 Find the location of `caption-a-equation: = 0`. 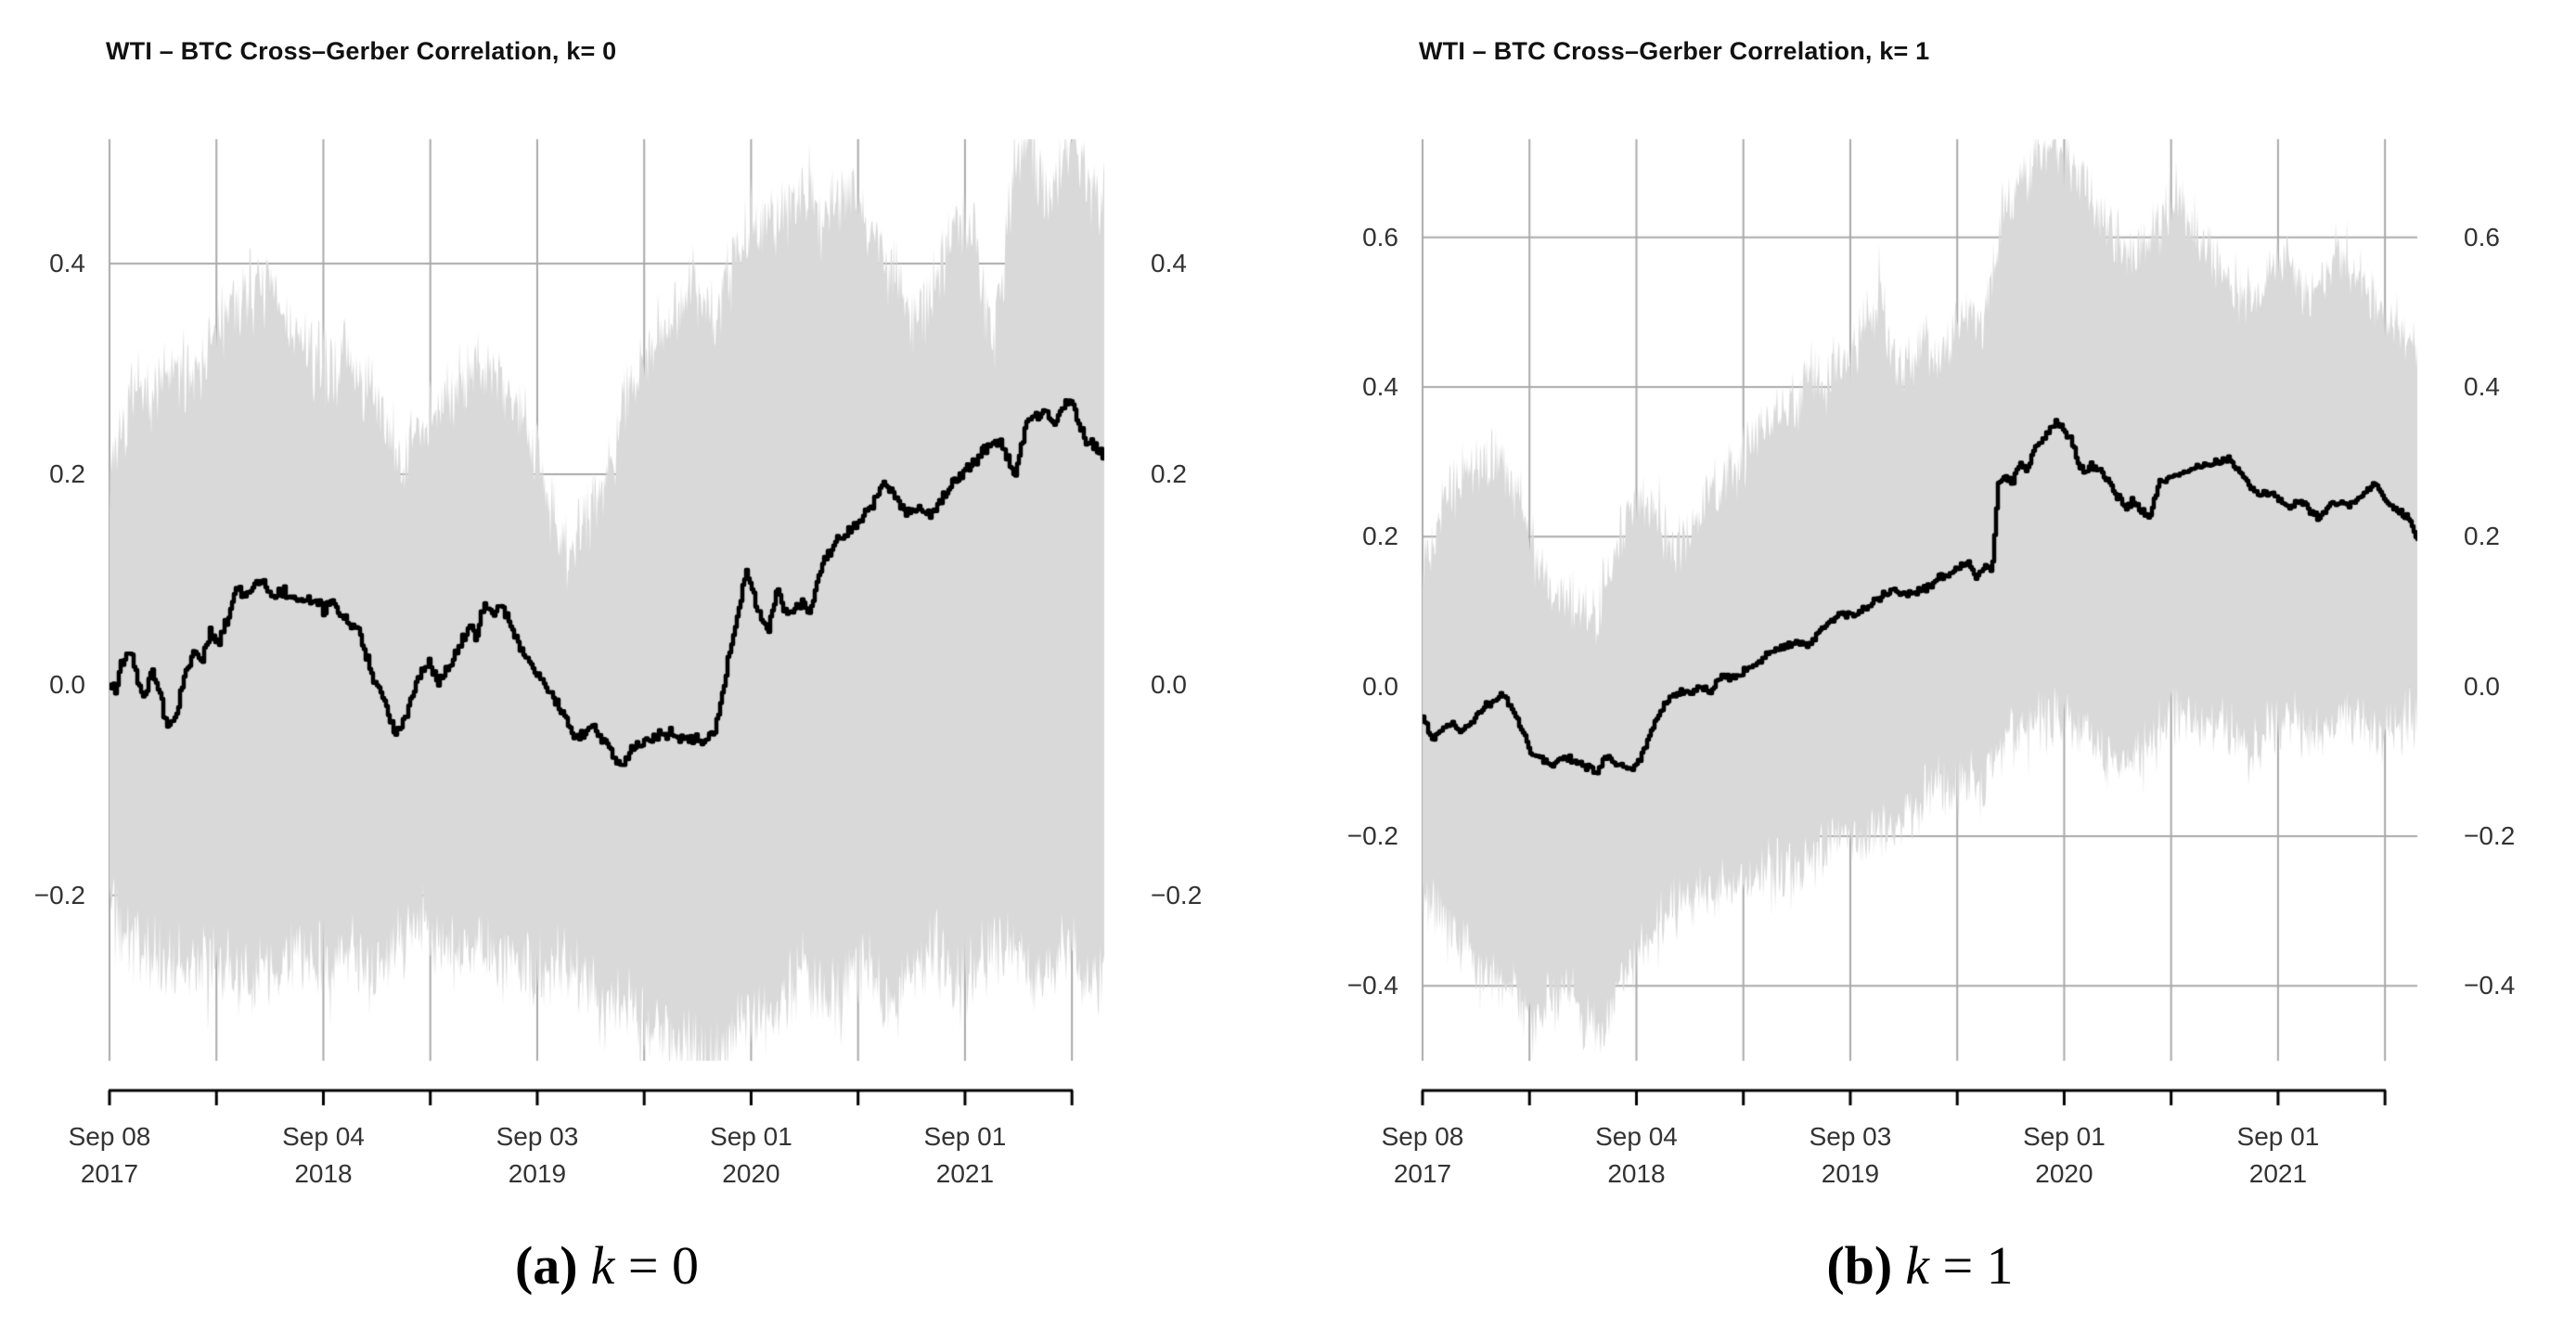

caption-a-equation: = 0 is located at coordinates (657, 1265).